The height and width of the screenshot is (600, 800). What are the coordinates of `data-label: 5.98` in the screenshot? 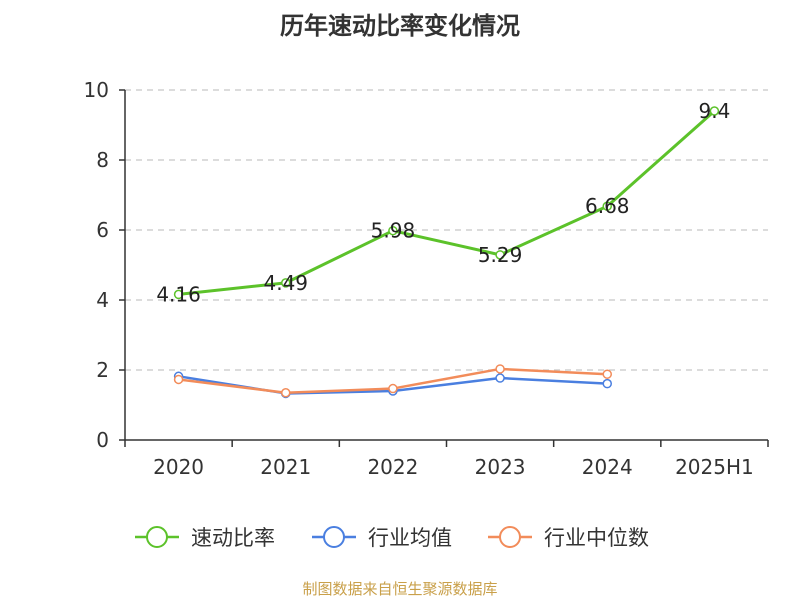 It's located at (393, 231).